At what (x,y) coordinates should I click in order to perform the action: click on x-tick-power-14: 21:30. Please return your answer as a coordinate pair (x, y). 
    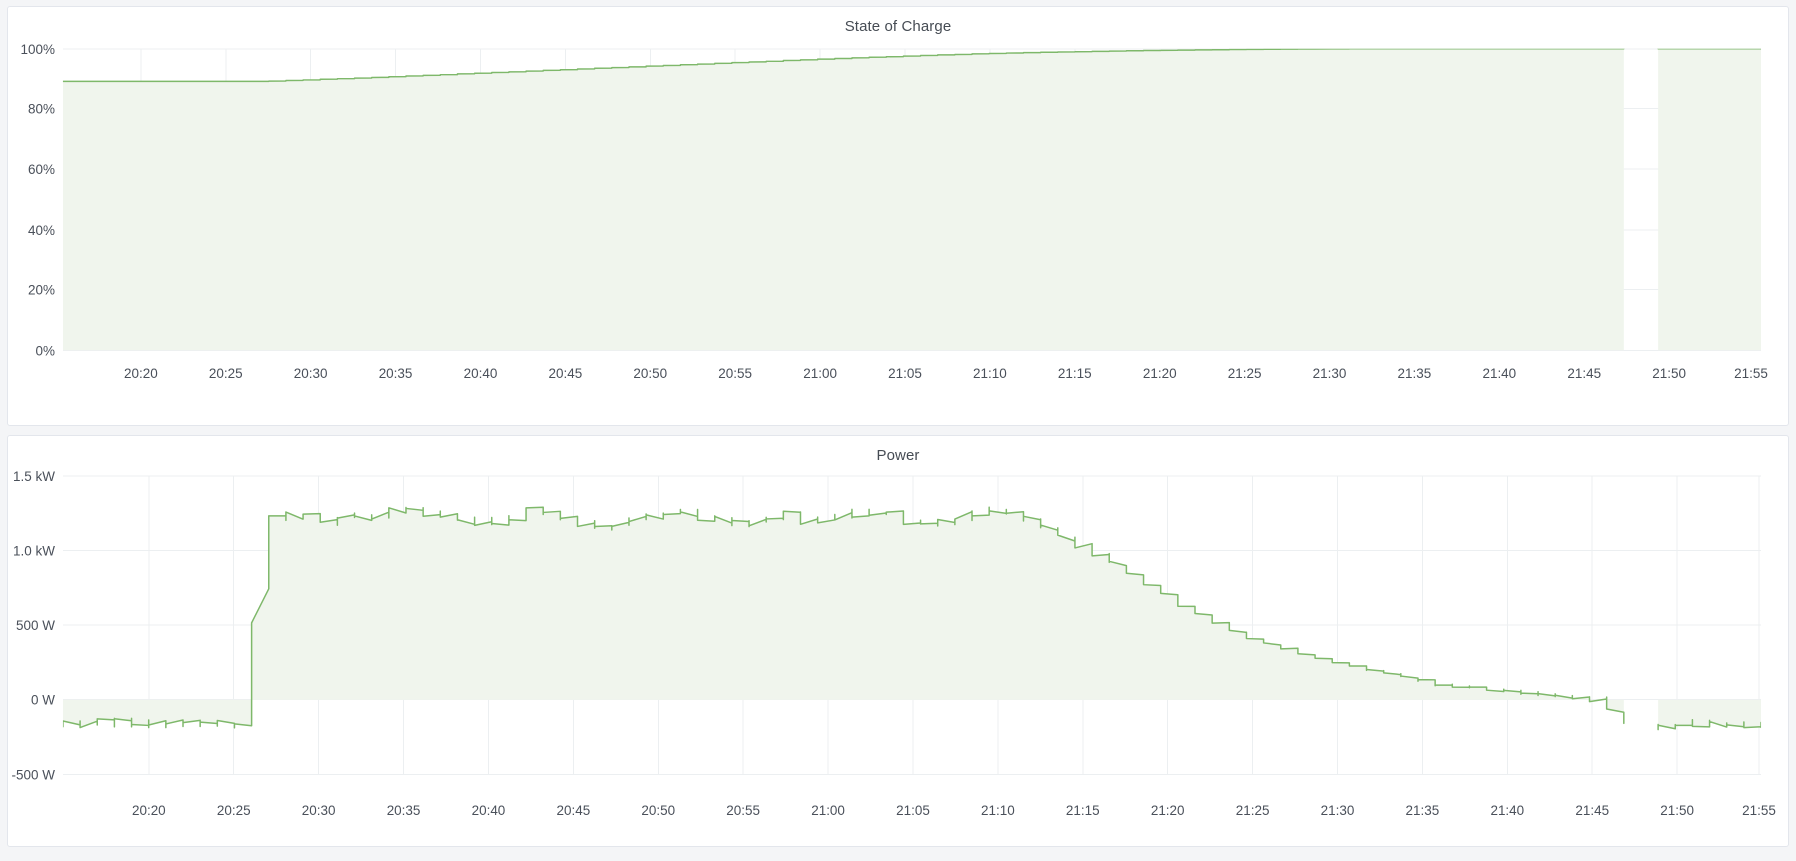
    Looking at the image, I should click on (1338, 810).